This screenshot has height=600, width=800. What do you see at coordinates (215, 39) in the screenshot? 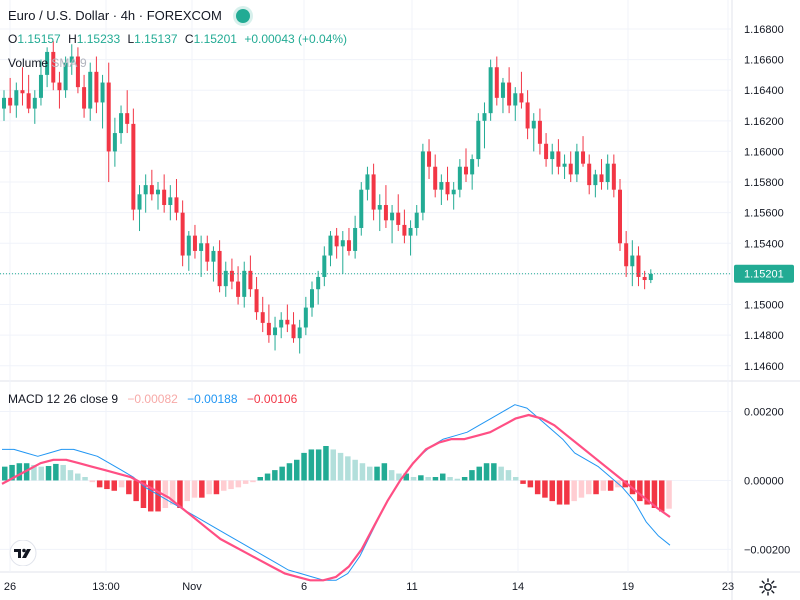
I see `close-value: 1.15201` at bounding box center [215, 39].